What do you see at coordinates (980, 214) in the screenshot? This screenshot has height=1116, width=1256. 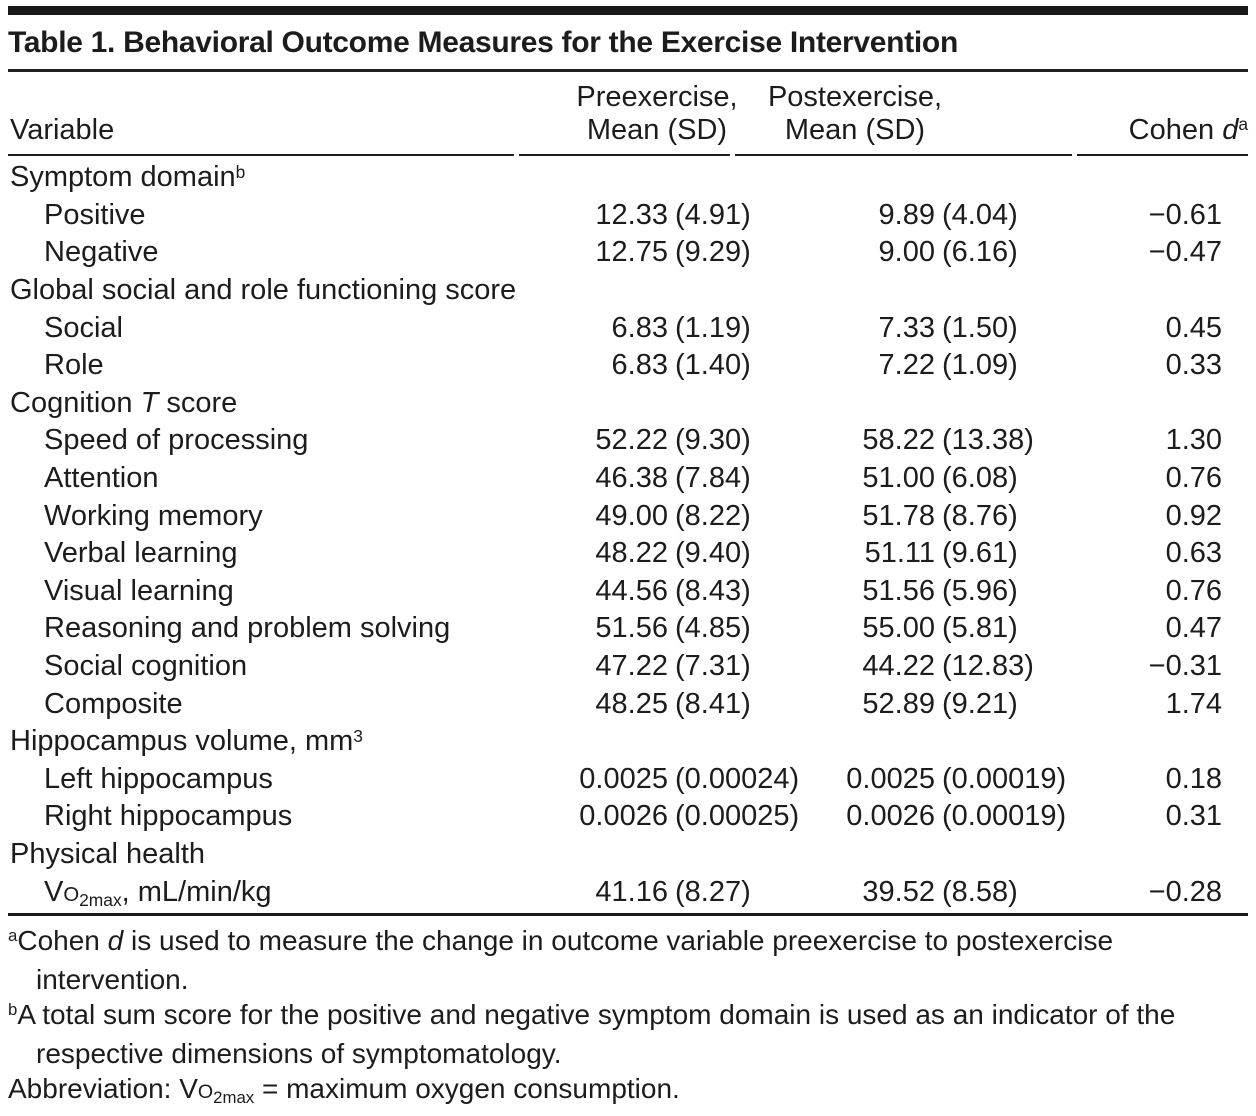 I see `postexercise-cell-sd: (4.04)` at bounding box center [980, 214].